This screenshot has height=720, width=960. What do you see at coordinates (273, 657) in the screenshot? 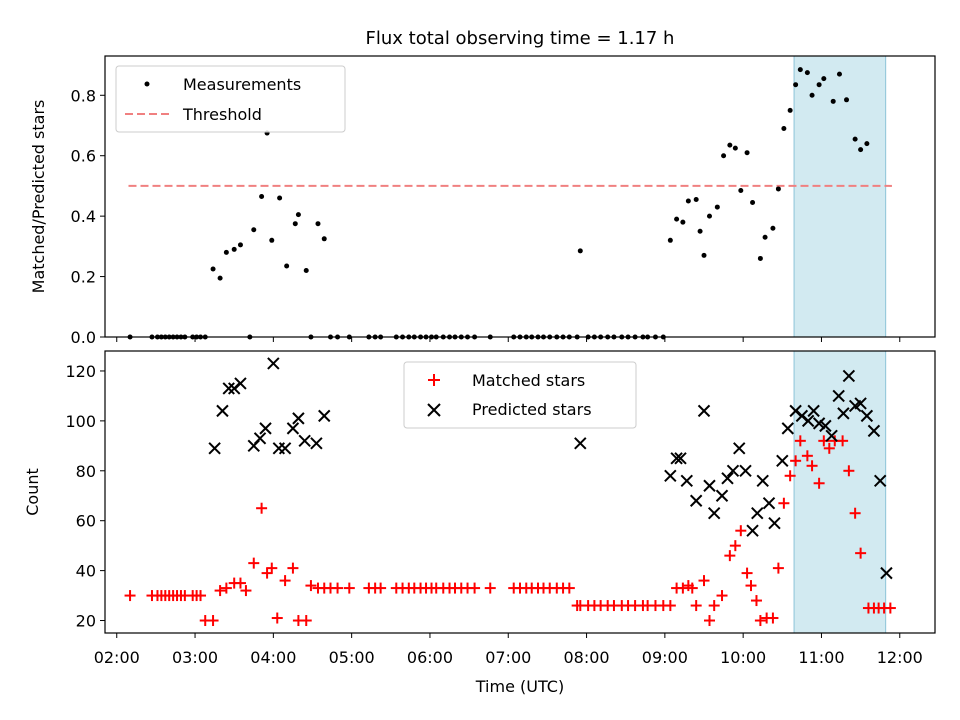
I see `x-tick-label: 04:00` at bounding box center [273, 657].